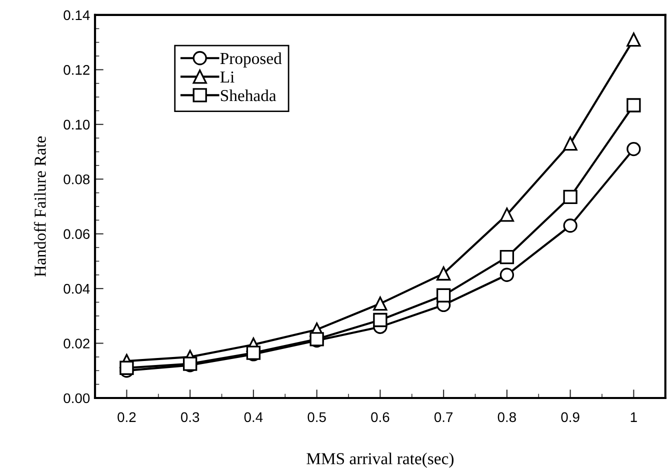 This screenshot has height=468, width=671. Describe the element at coordinates (317, 417) in the screenshot. I see `x-tick-label: 0.5` at that location.